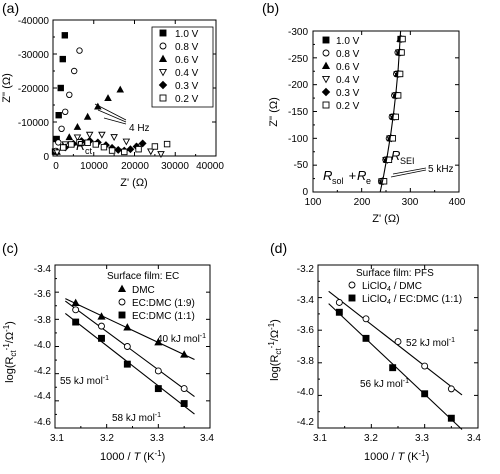  Describe the element at coordinates (10, 323) in the screenshot. I see `y-axis-end: )` at that location.